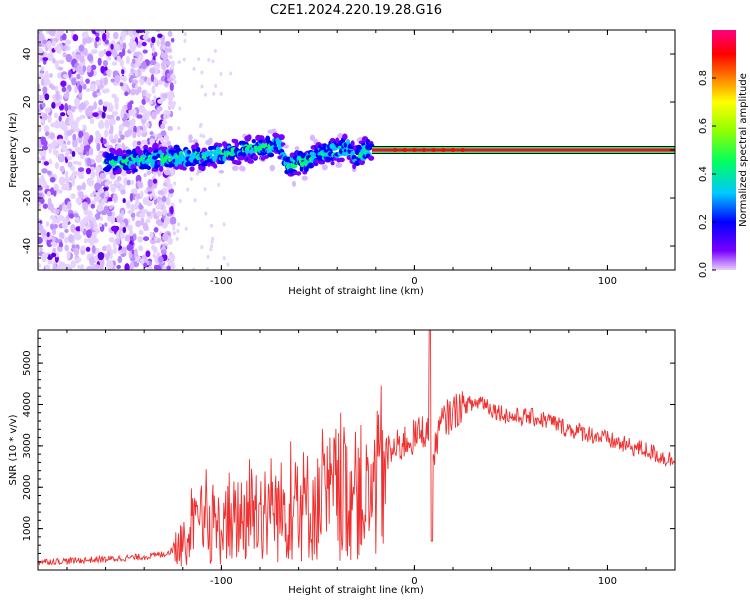  I want to click on snr-y-tick-label: 1000, so click(27, 528).